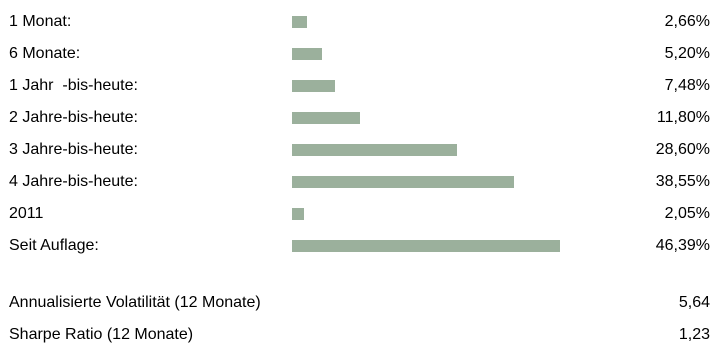  I want to click on metric-label: Annualisierte Volatilität (12 Monate), so click(135, 302).